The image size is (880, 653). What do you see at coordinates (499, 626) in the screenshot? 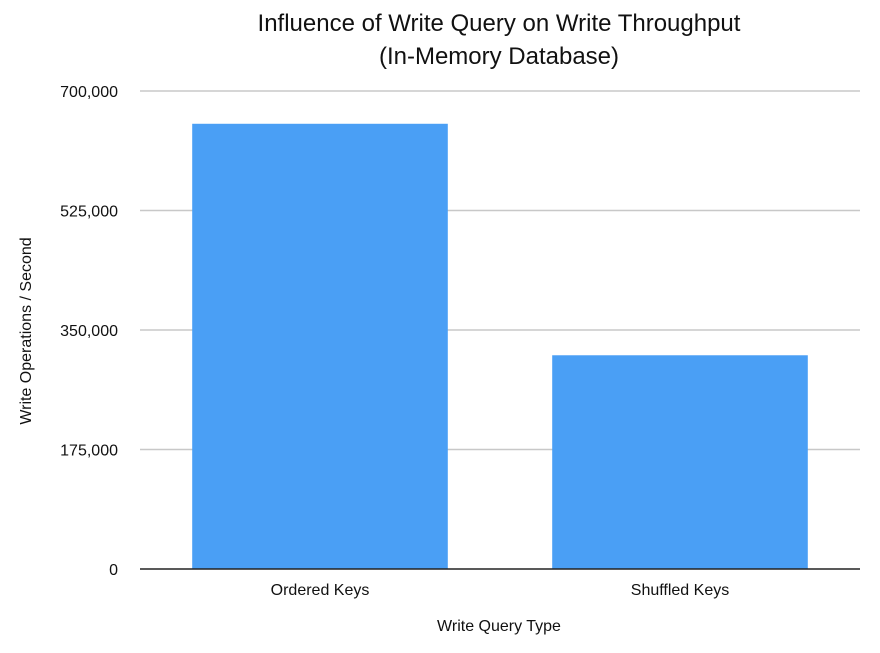
I see `x-axis-title: Write Query Type` at bounding box center [499, 626].